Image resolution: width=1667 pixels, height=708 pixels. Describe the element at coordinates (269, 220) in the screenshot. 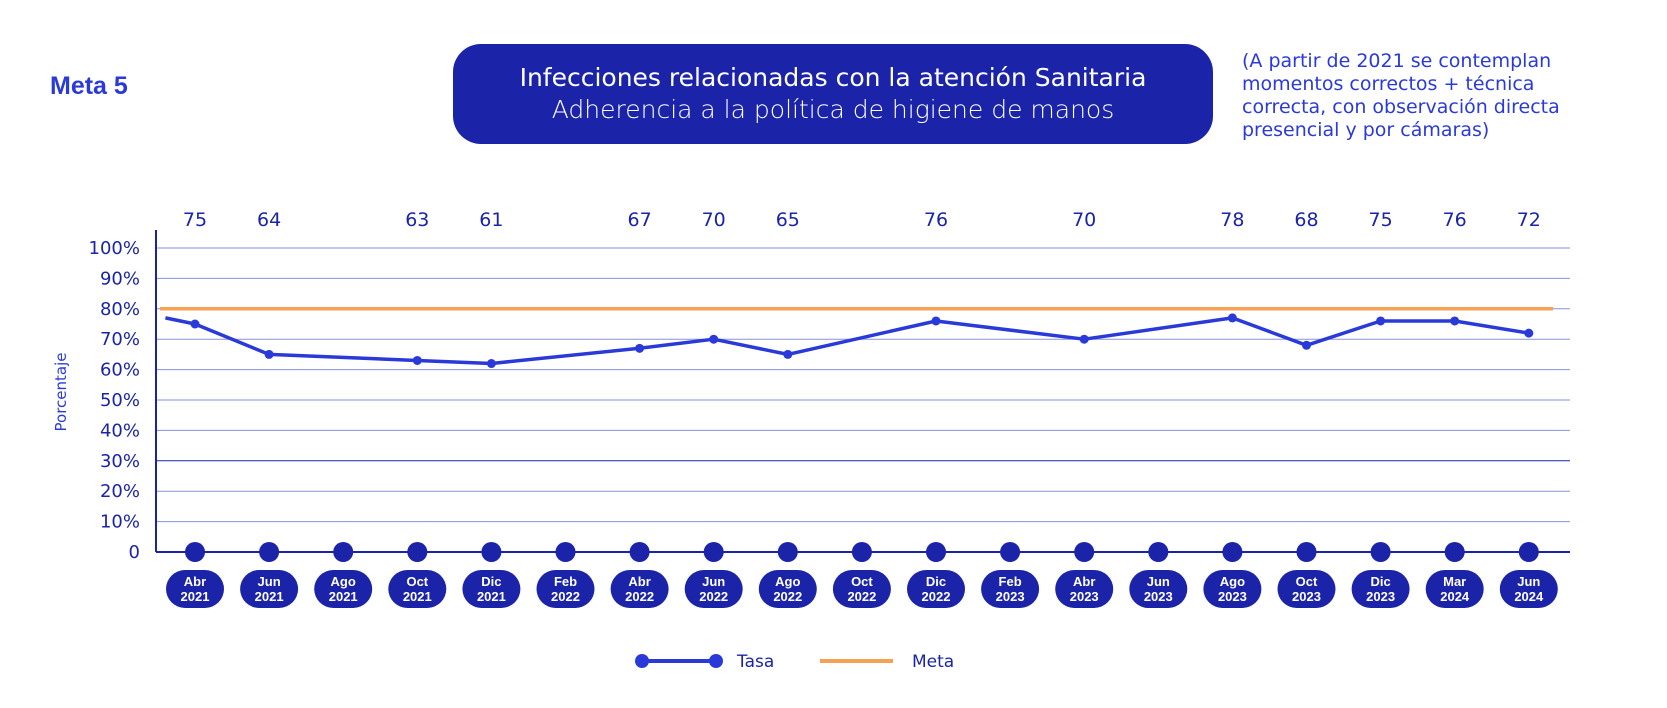

I see `data-label: 64` at that location.